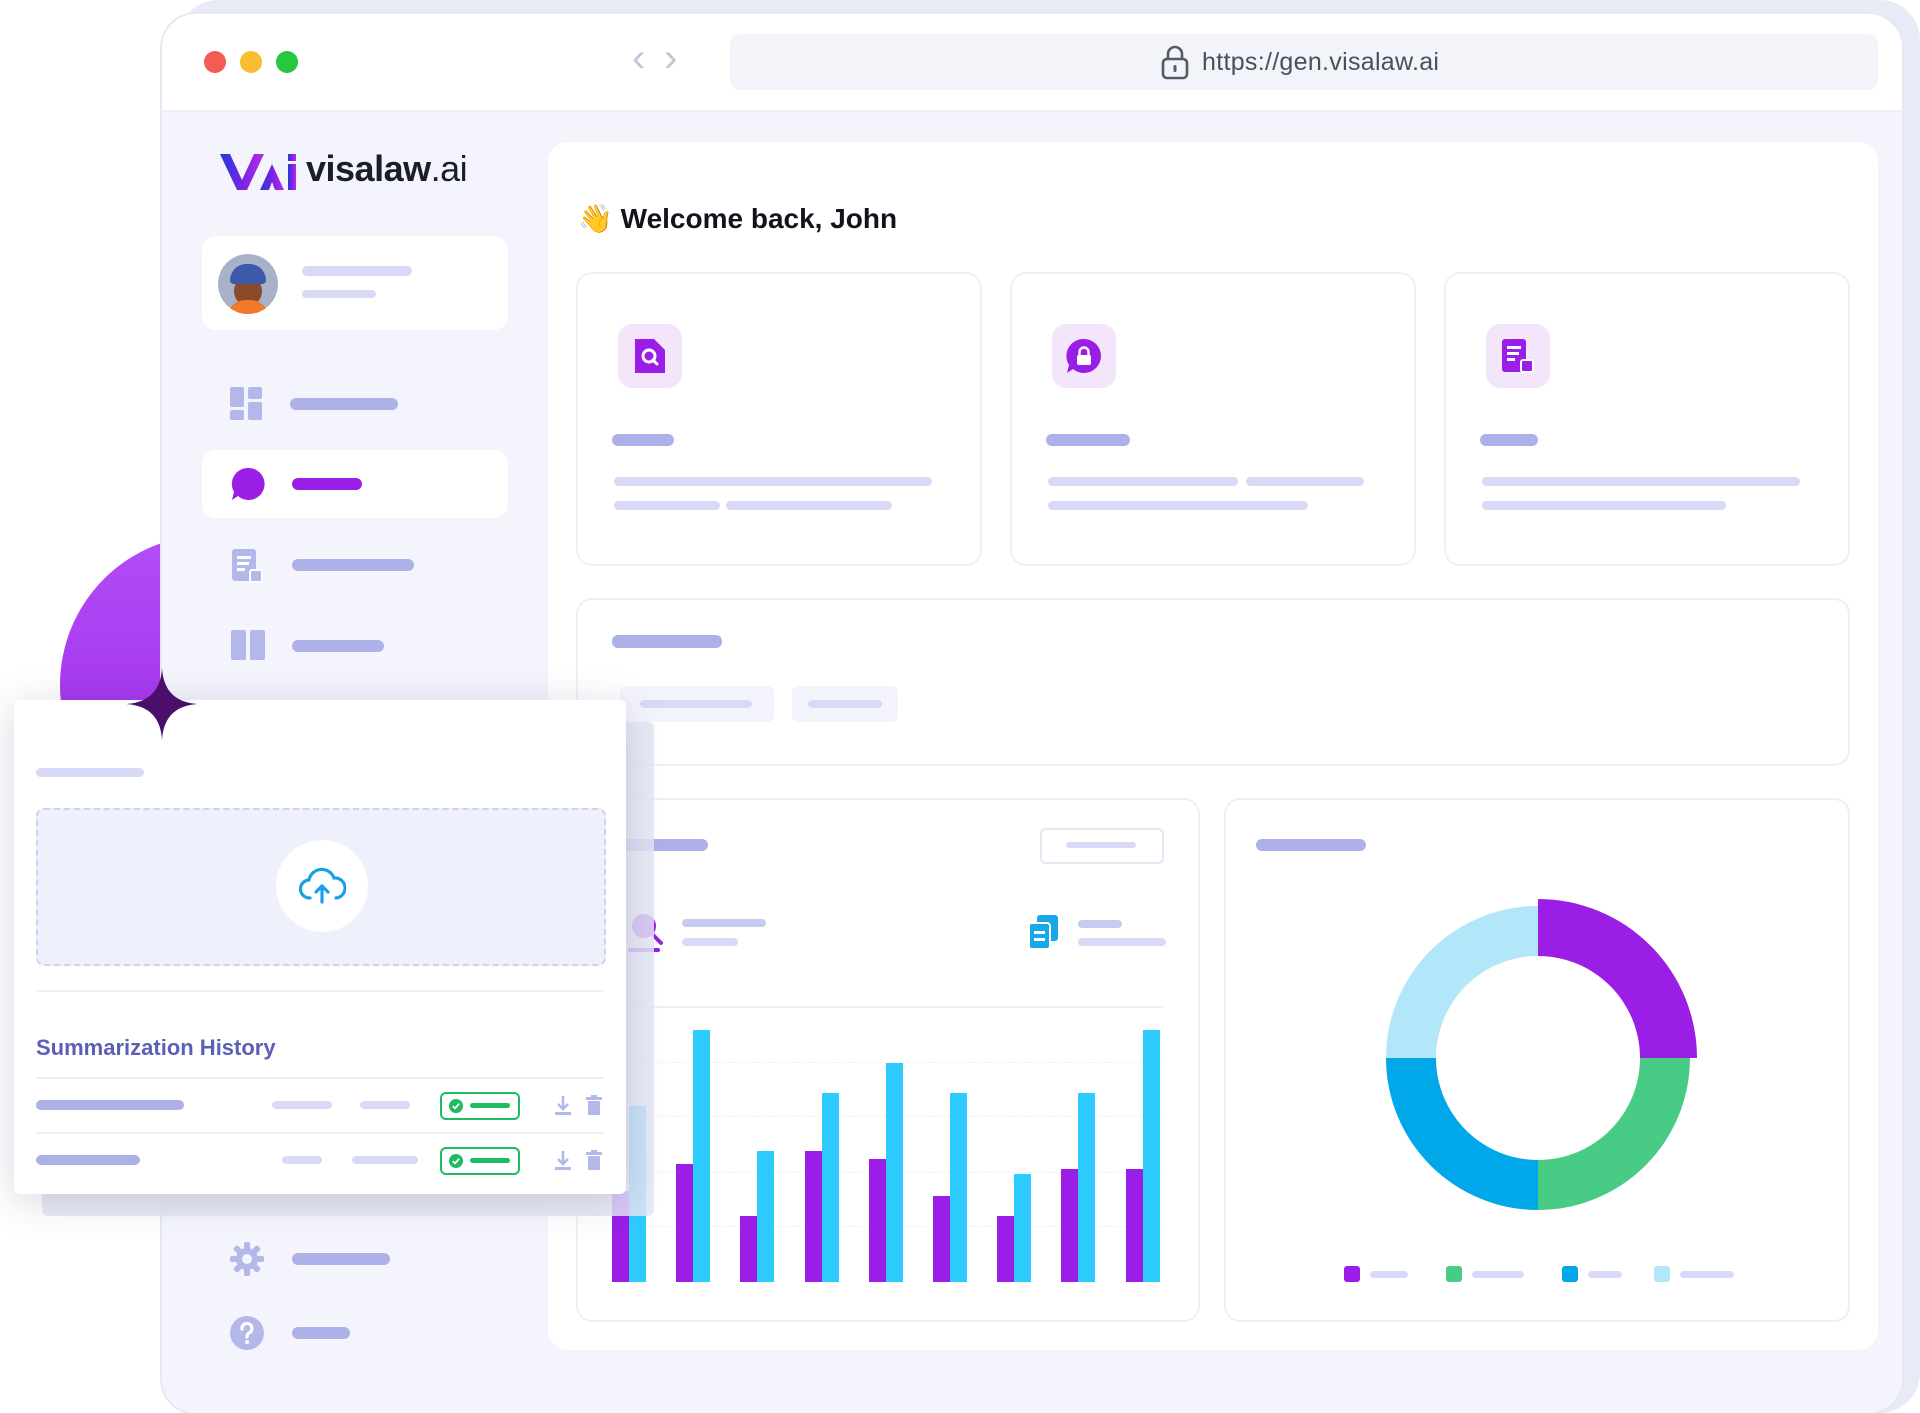 The height and width of the screenshot is (1413, 1920). I want to click on sidebar-item-help-label, so click(321, 1333).